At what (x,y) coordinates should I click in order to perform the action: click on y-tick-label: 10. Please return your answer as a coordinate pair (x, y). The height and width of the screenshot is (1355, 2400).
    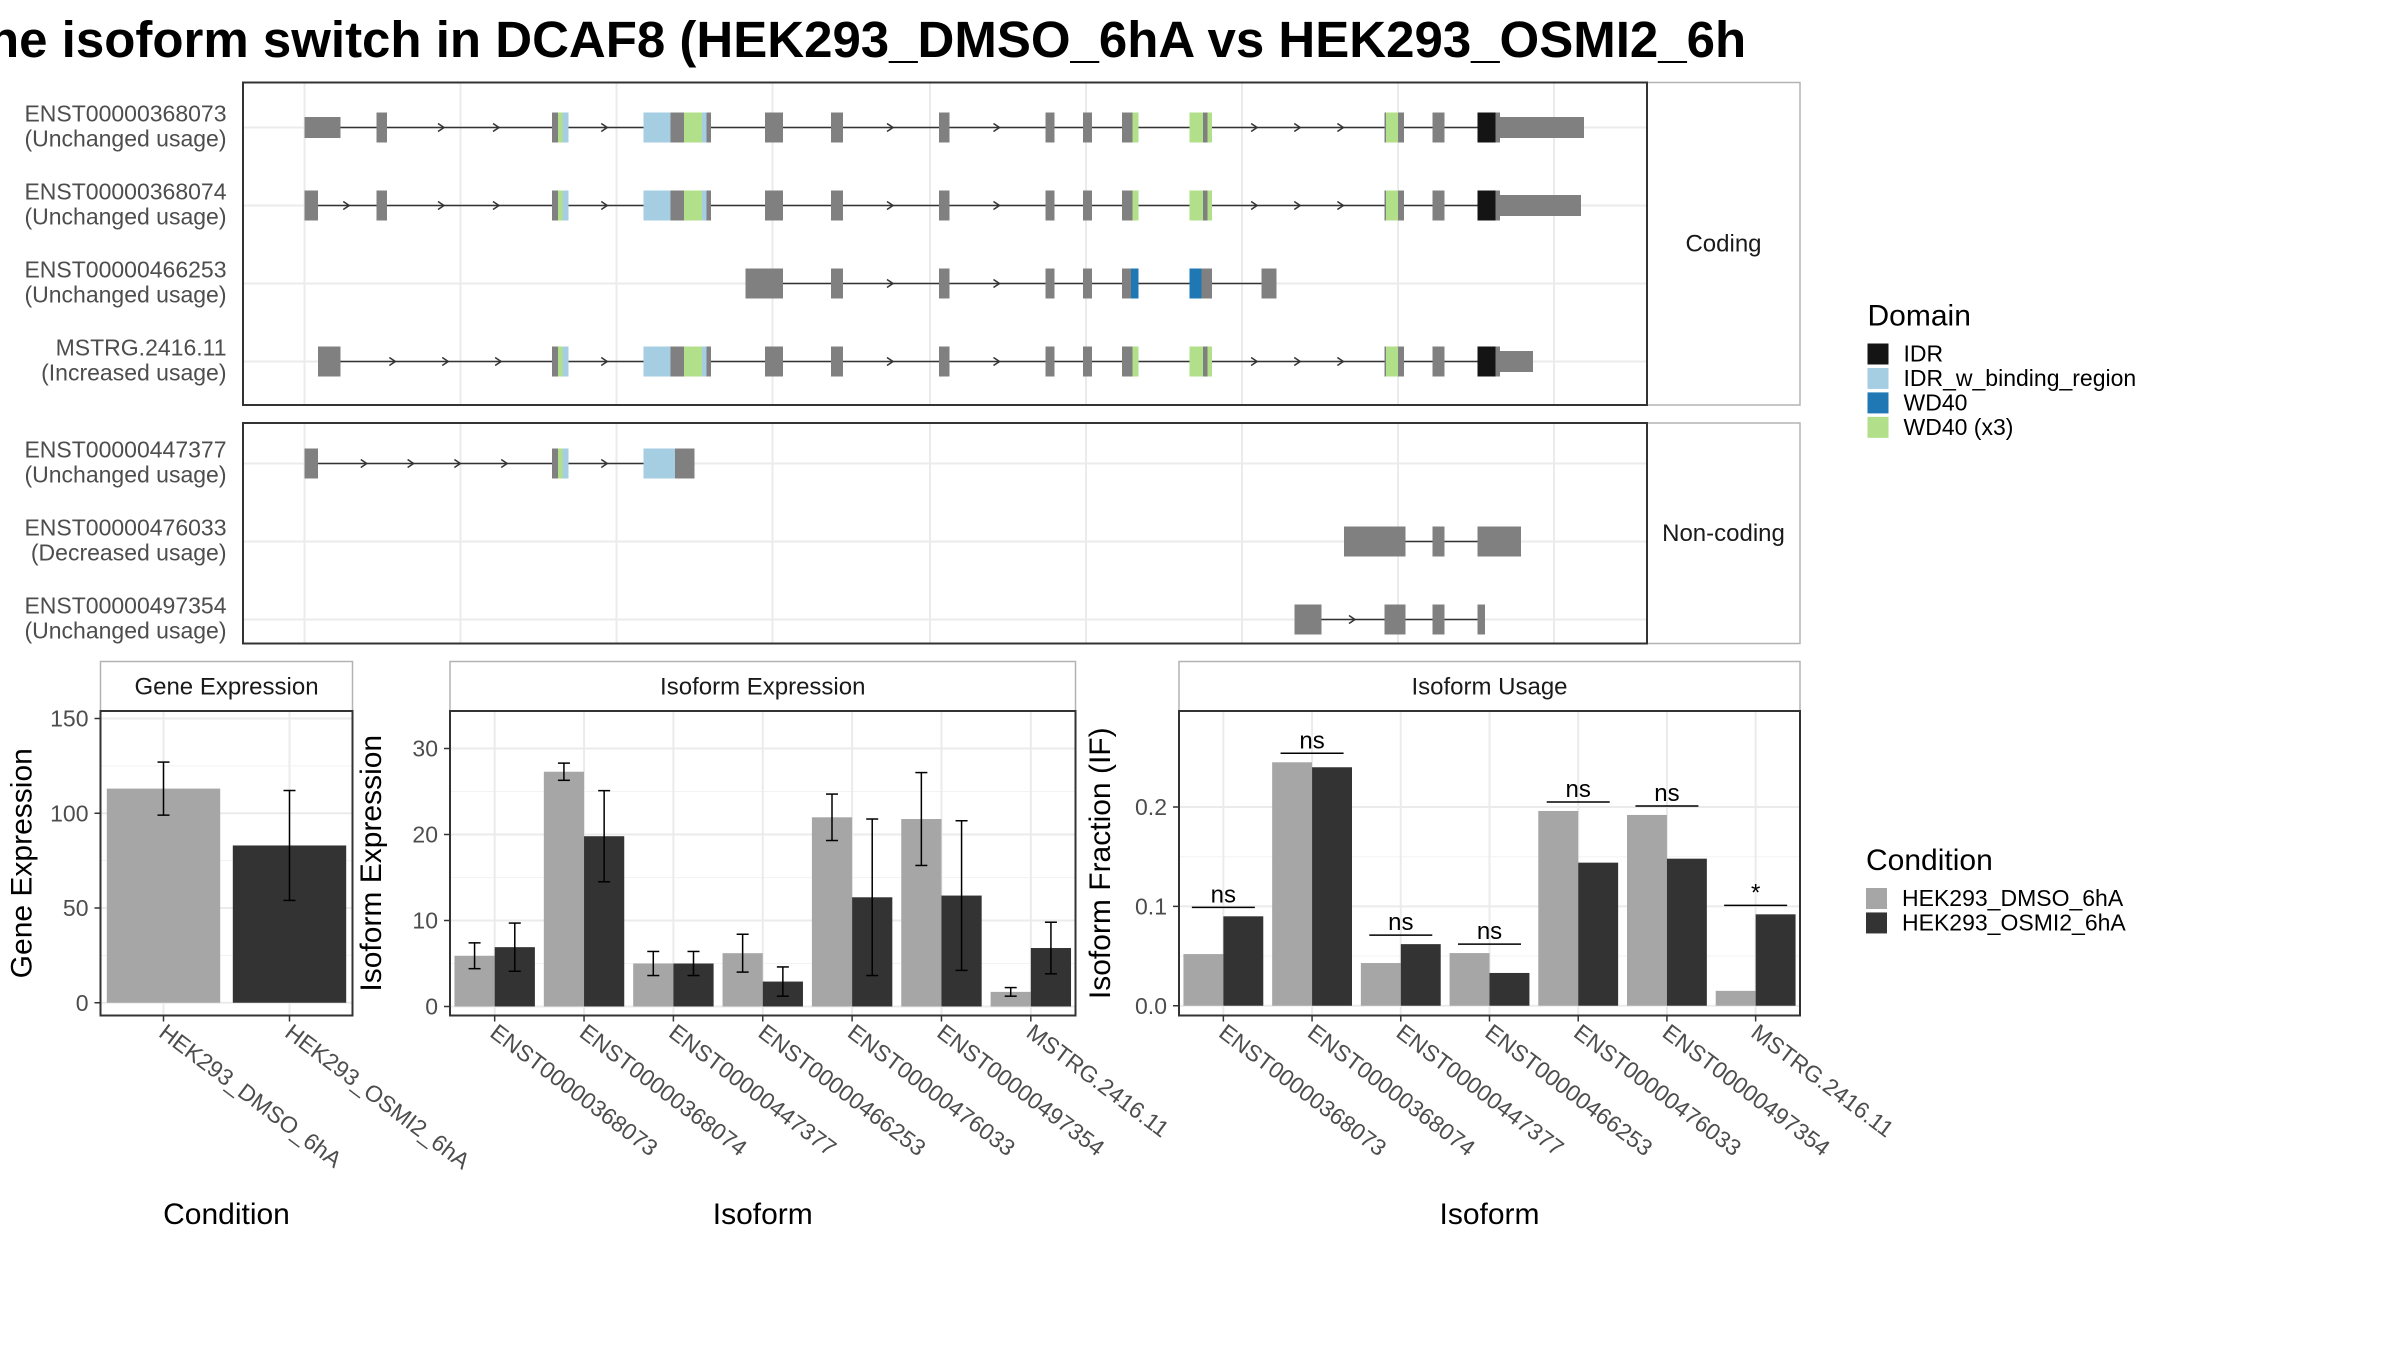
    Looking at the image, I should click on (425, 921).